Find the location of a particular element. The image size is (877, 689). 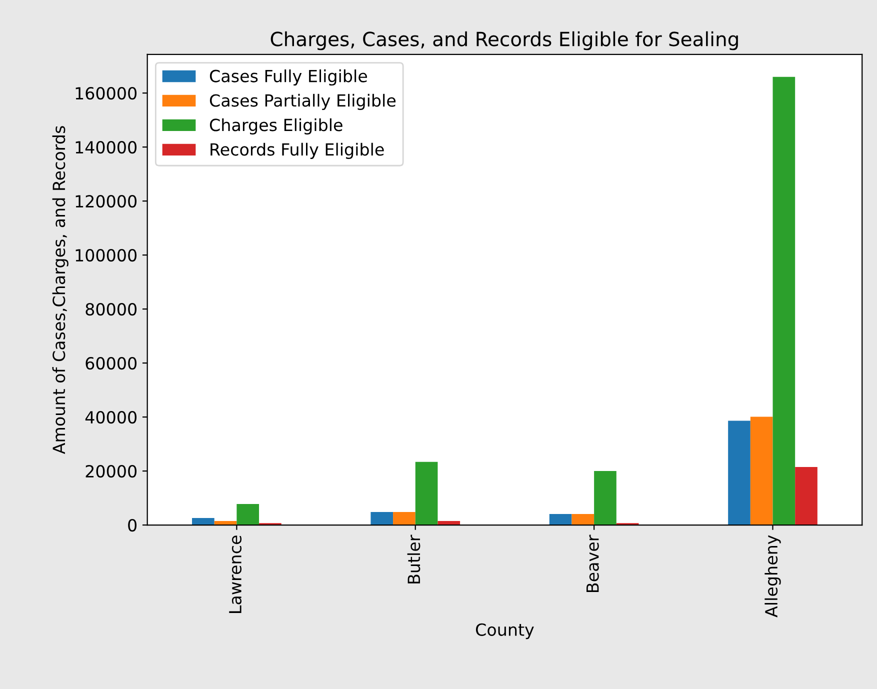

y-tick-label: 120000 is located at coordinates (106, 201).